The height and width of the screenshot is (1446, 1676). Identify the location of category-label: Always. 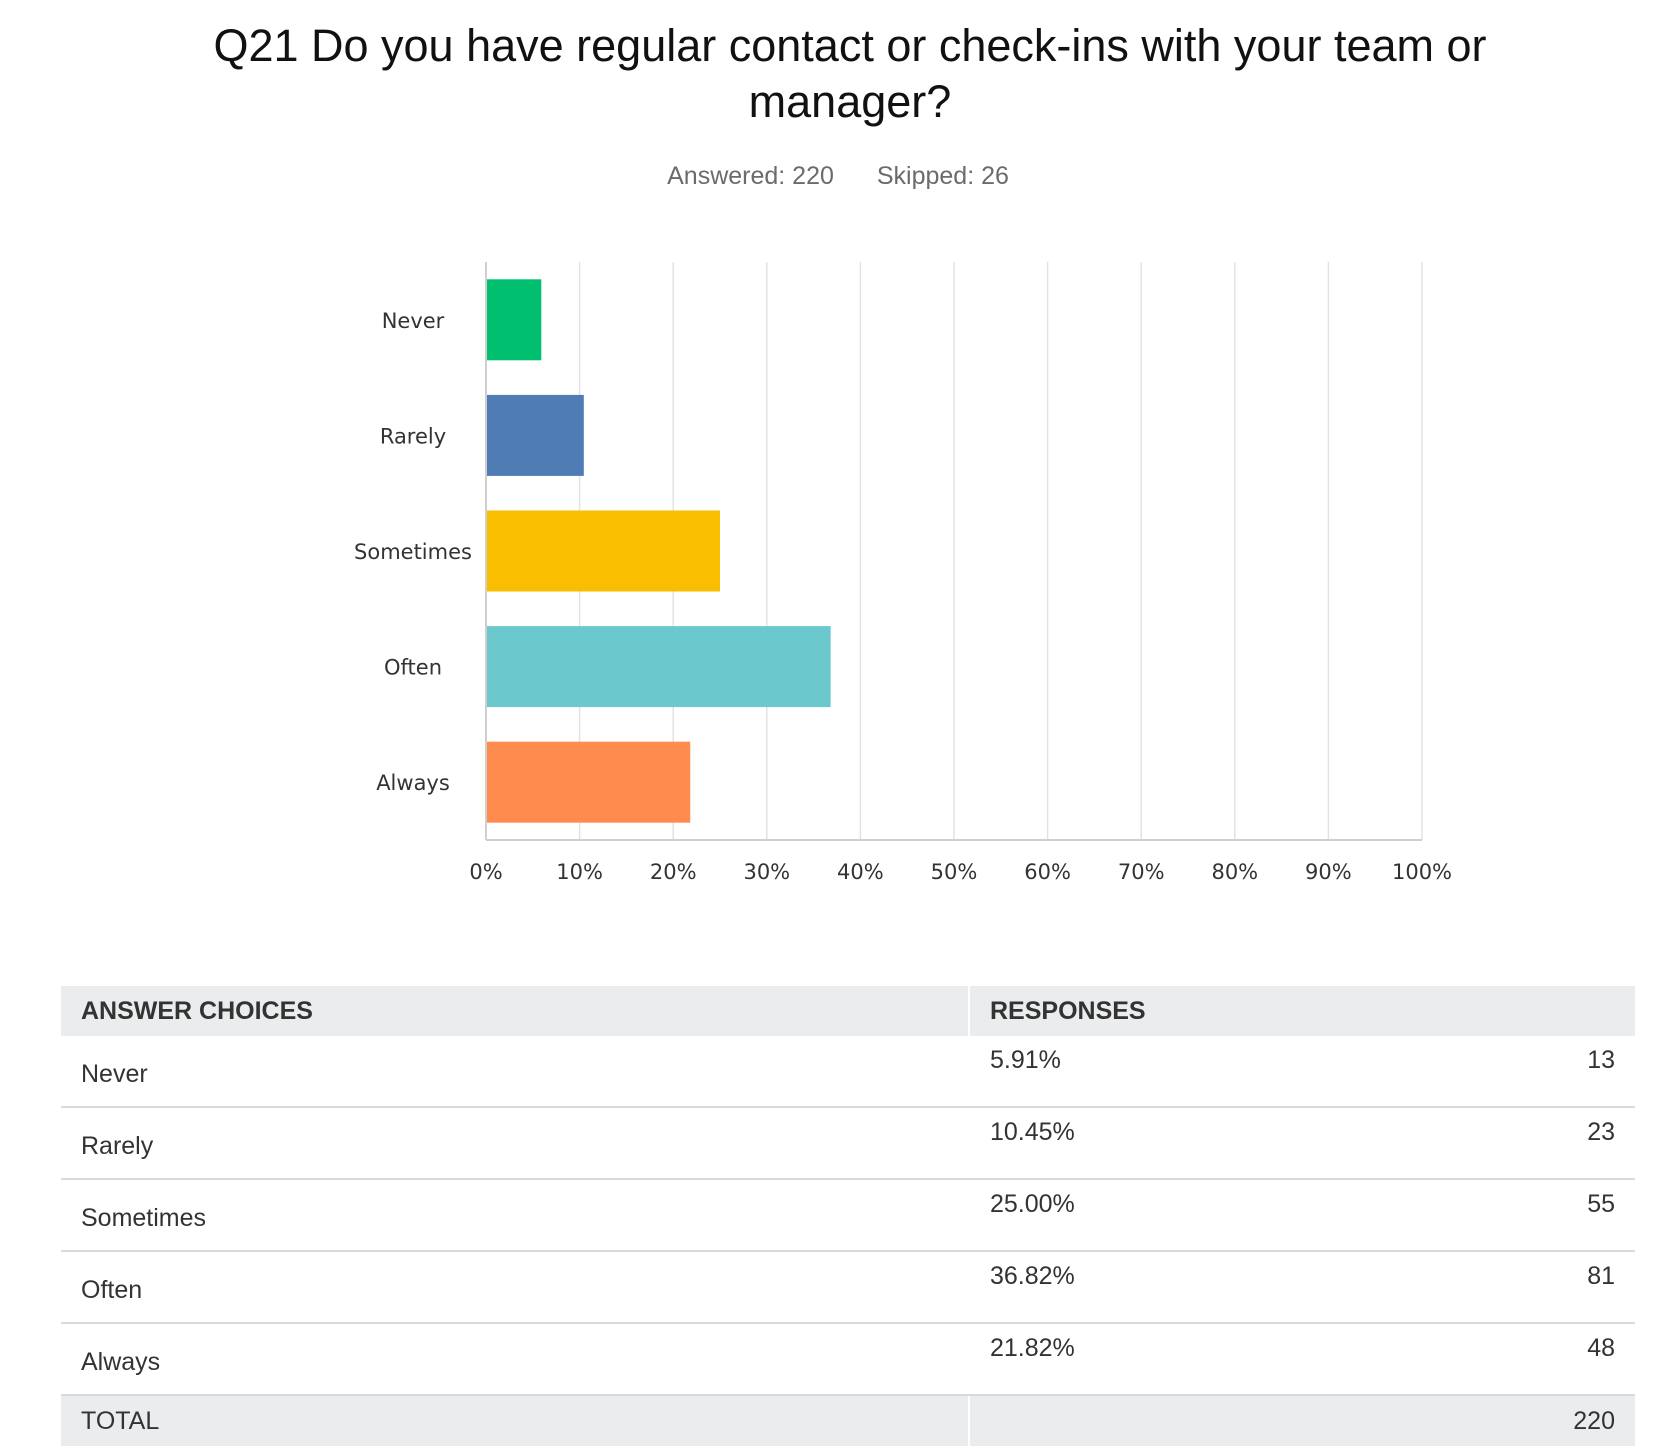
(413, 783).